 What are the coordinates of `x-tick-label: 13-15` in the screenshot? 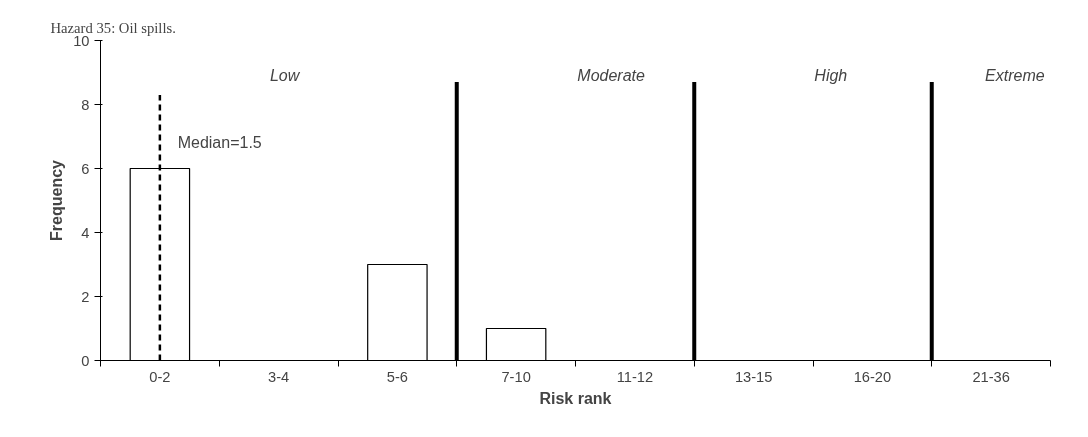 It's located at (753, 376).